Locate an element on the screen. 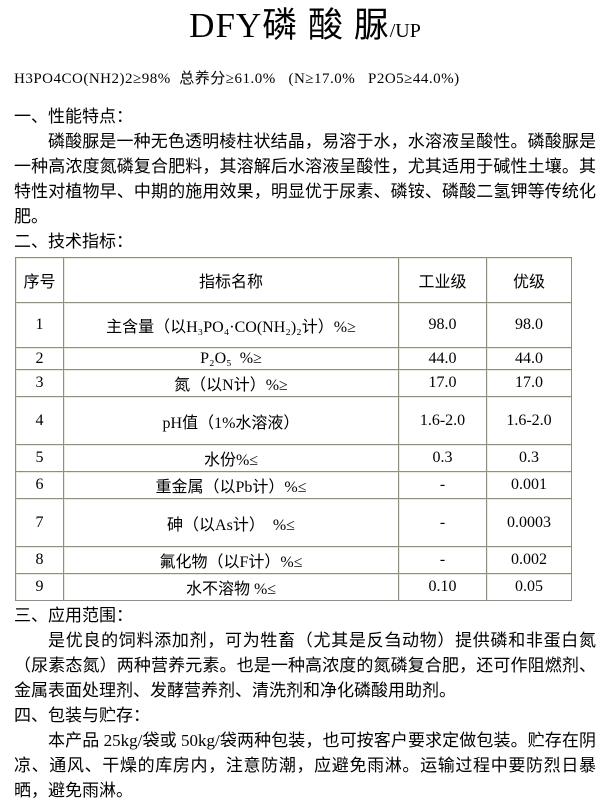 This screenshot has height=803, width=616. cell-premium-grade: 17.0 is located at coordinates (529, 383).